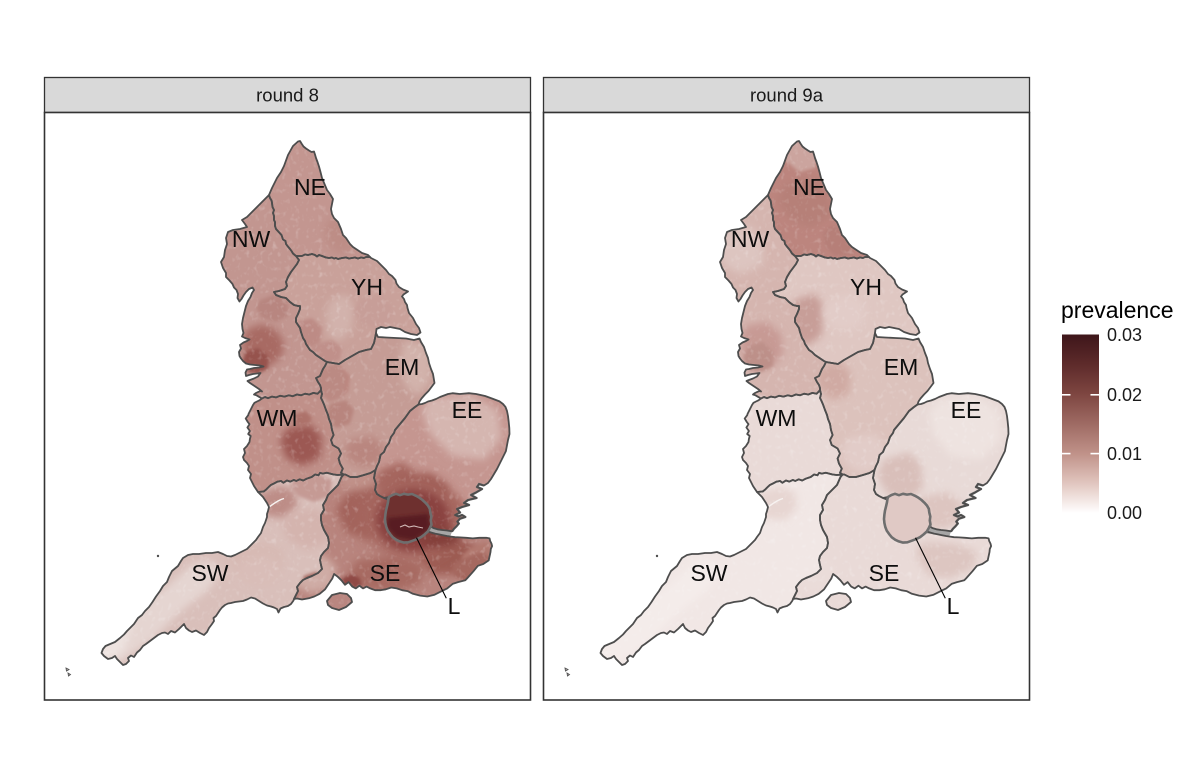 The image size is (1200, 775). What do you see at coordinates (1124, 454) in the screenshot?
I see `svg-text: 0.01` at bounding box center [1124, 454].